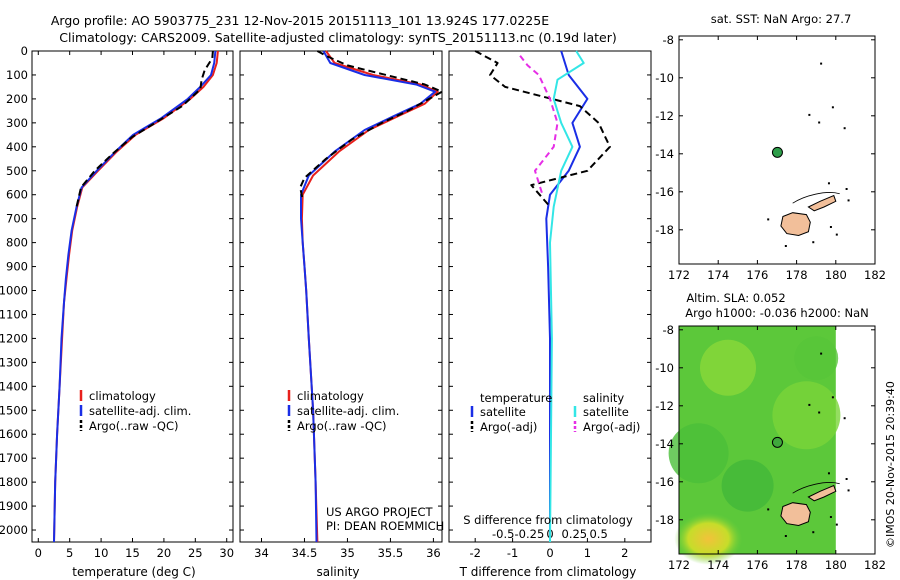  Describe the element at coordinates (664, 154) in the screenshot. I see `sst_map-ytick-label: -14` at that location.